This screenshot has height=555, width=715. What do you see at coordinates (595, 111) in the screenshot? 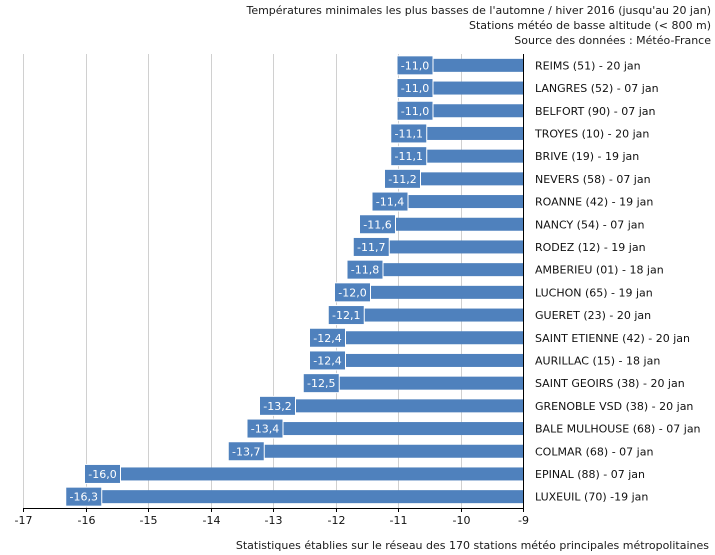
I see `category-label: BELFORT (90) - 07 jan` at bounding box center [595, 111].